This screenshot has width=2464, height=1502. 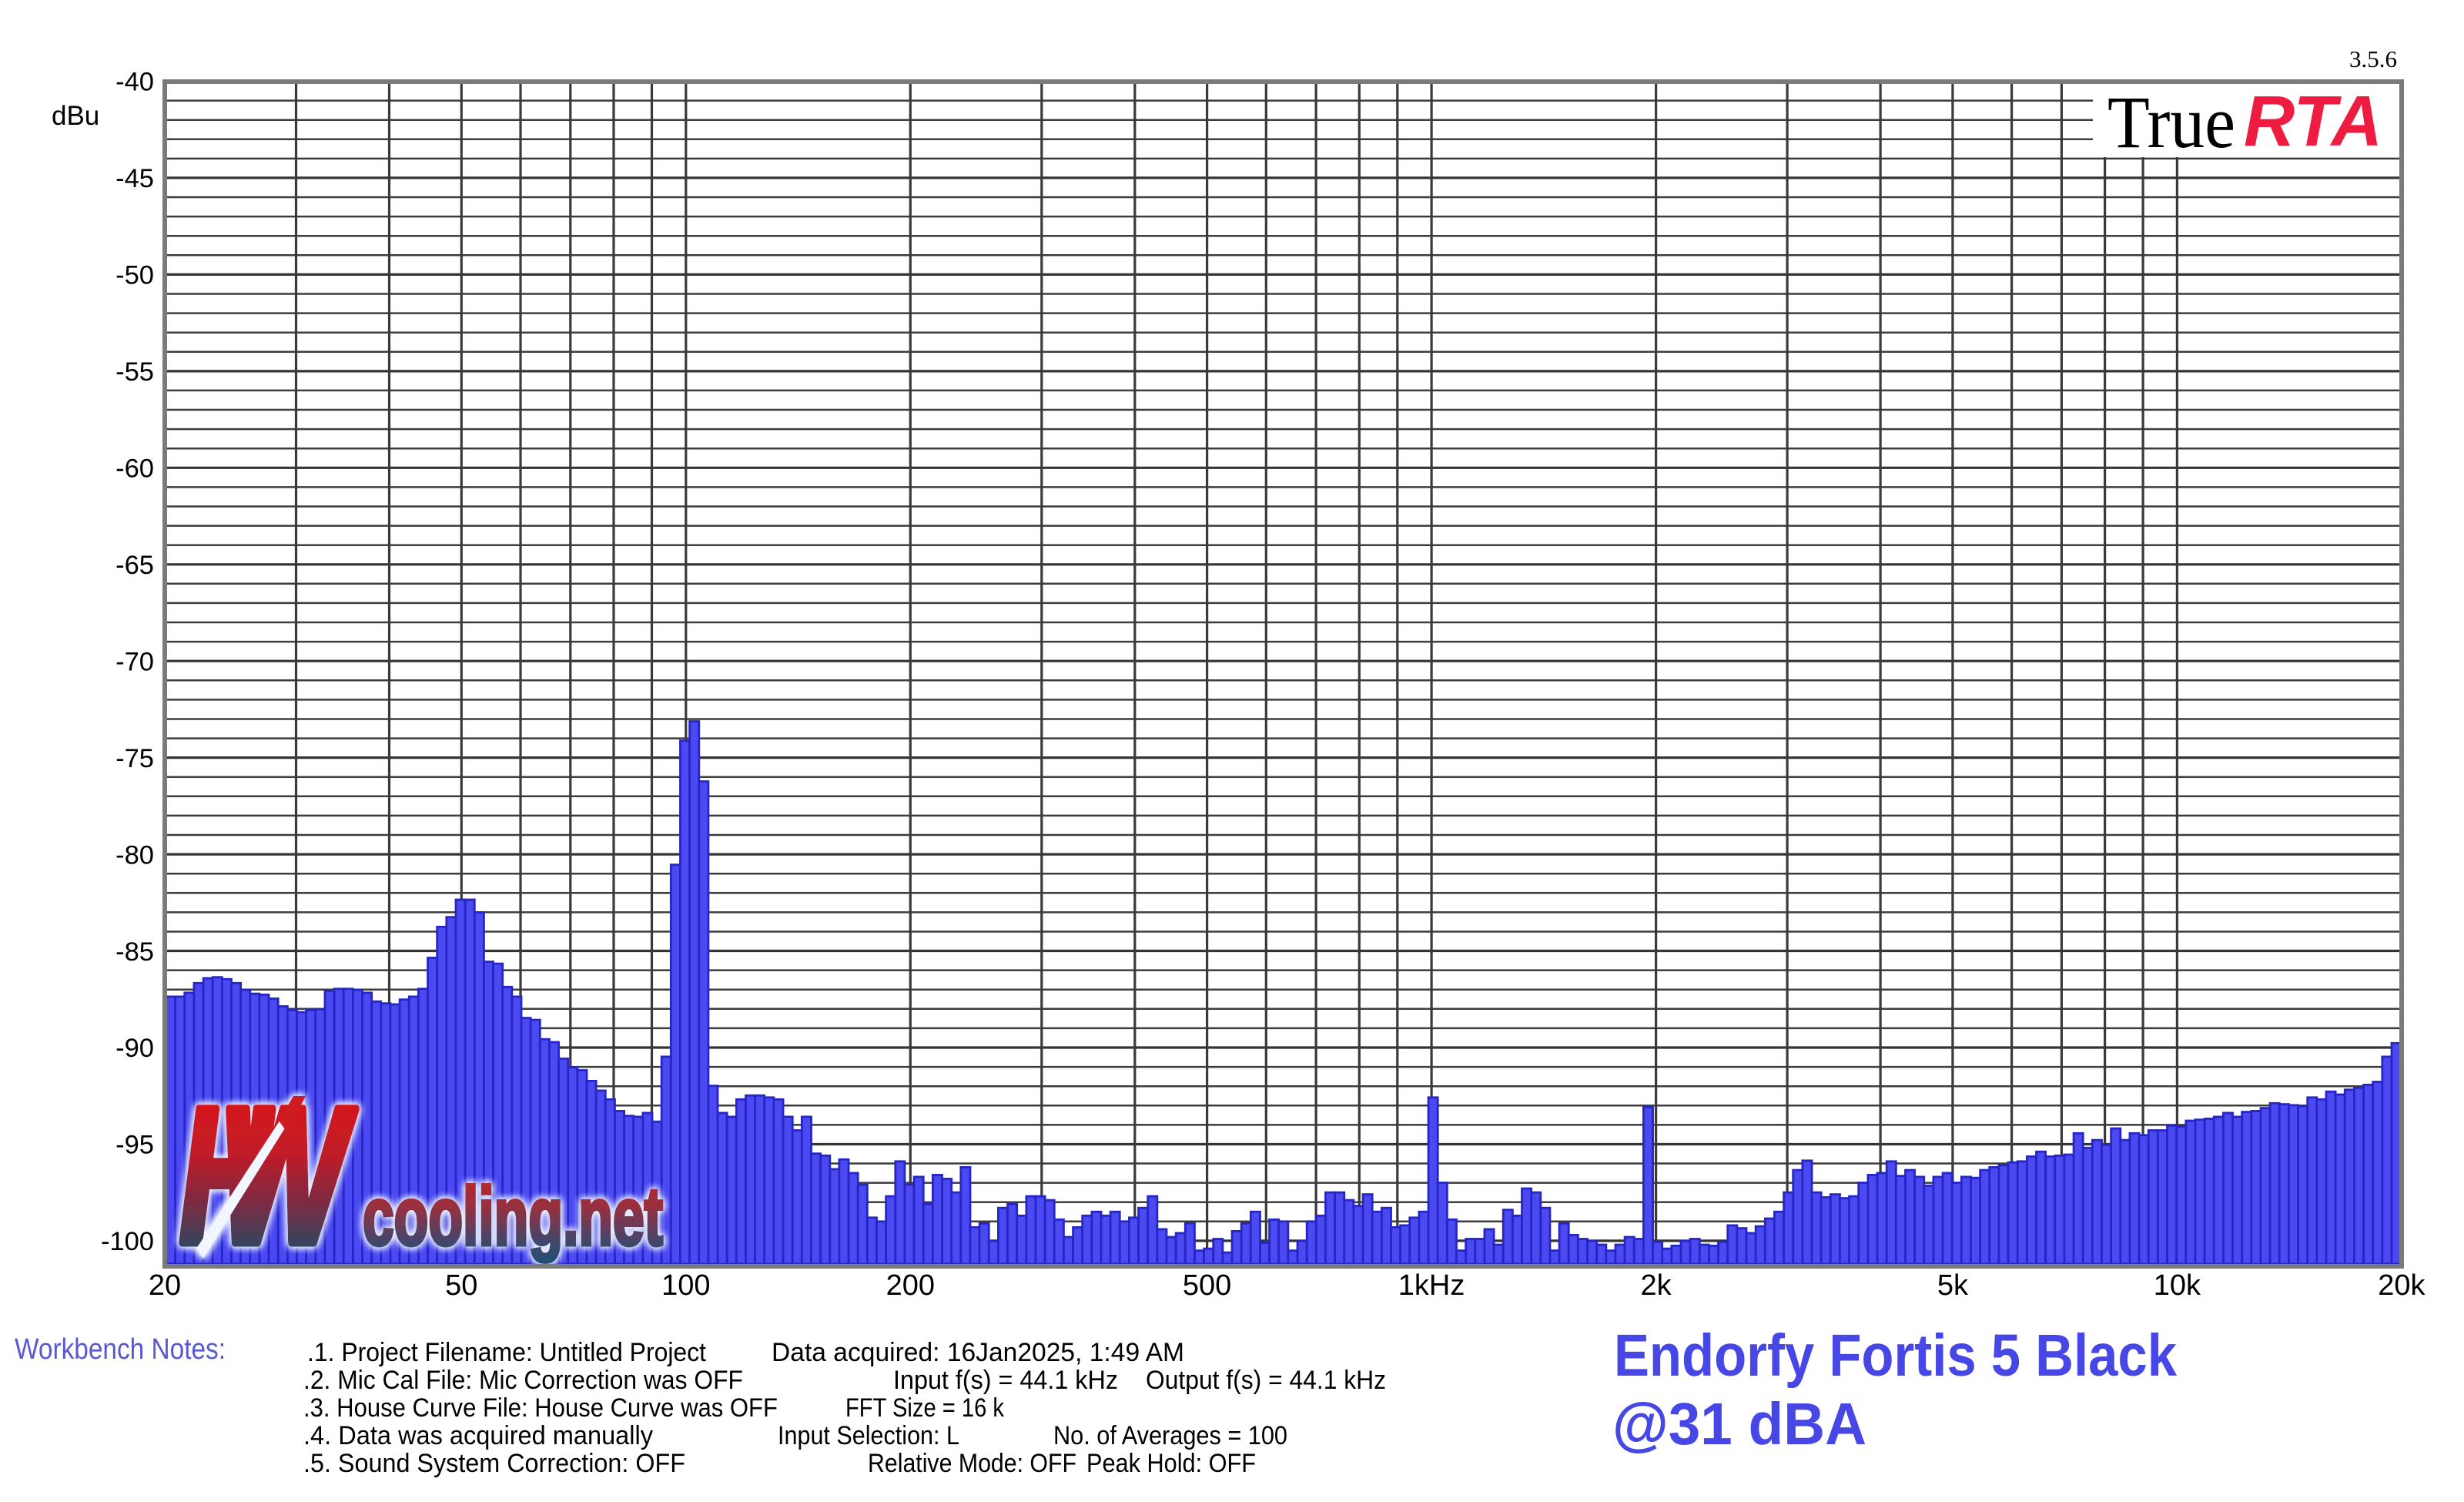 What do you see at coordinates (2402, 1285) in the screenshot?
I see `svg-text: 20k` at bounding box center [2402, 1285].